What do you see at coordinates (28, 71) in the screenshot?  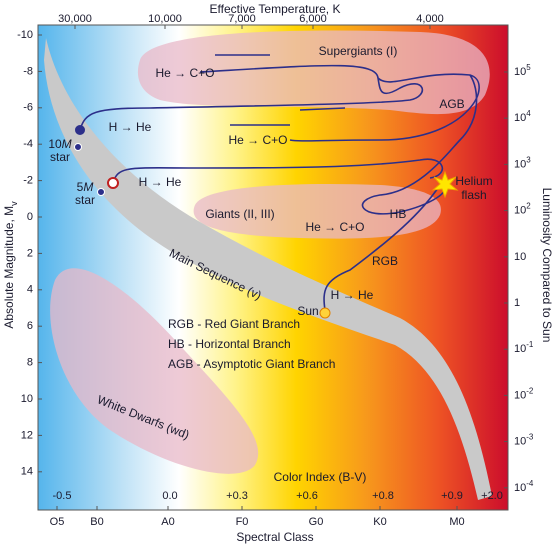 I see `left-tick-label: -8` at bounding box center [28, 71].